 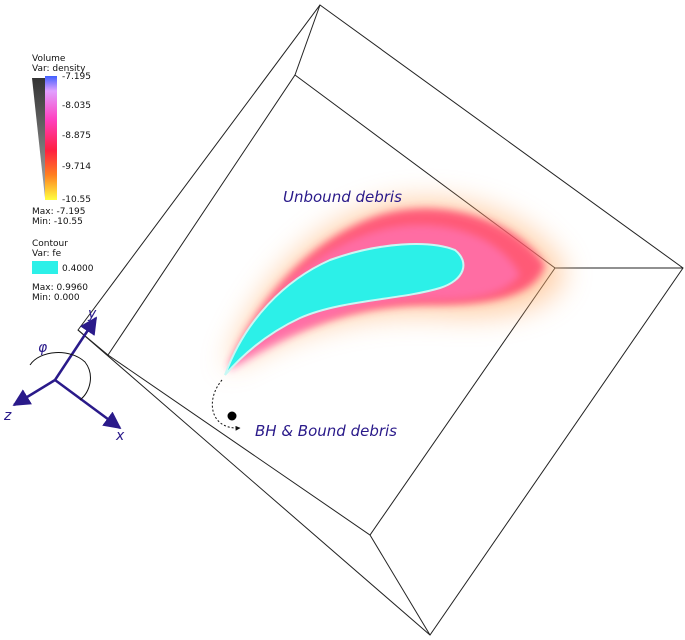 I want to click on axis-label-x: x, so click(x=120, y=436).